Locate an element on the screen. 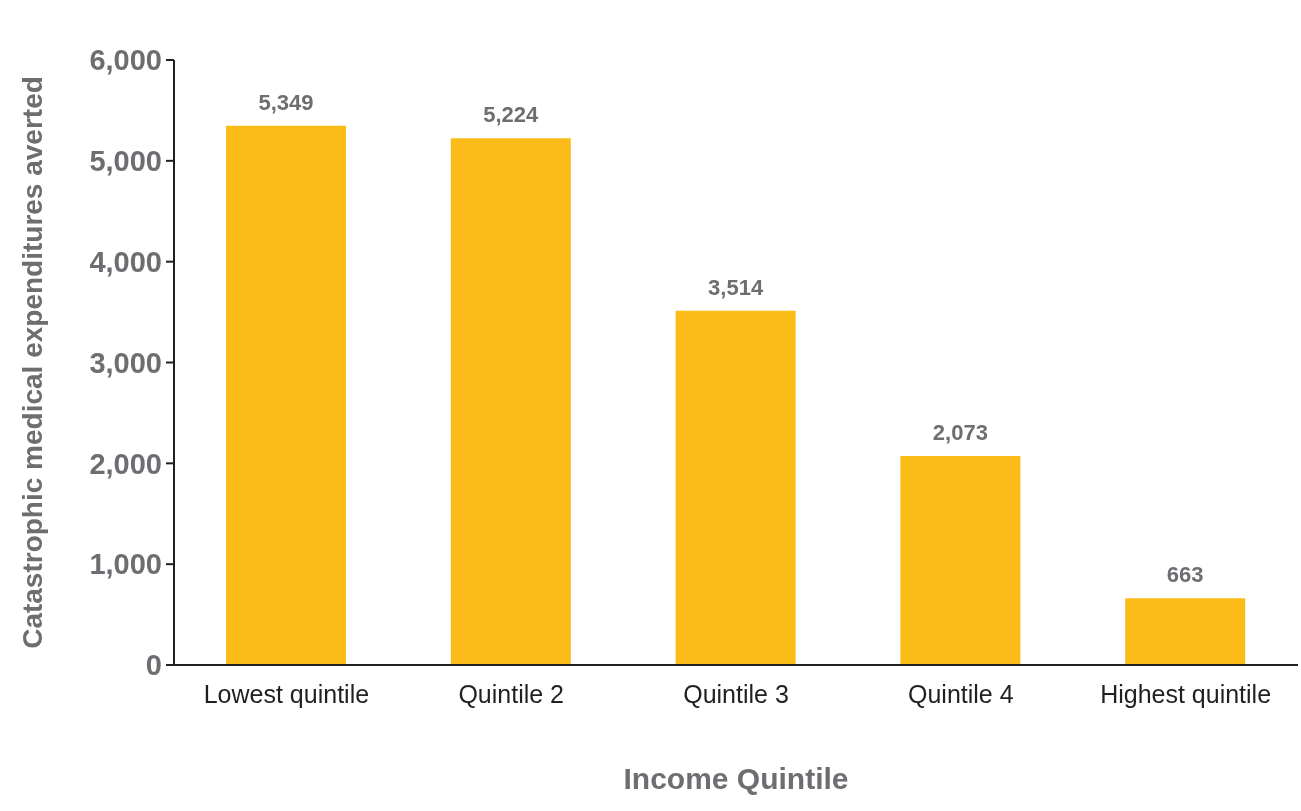 The height and width of the screenshot is (811, 1301). data-label: 663 is located at coordinates (1185, 575).